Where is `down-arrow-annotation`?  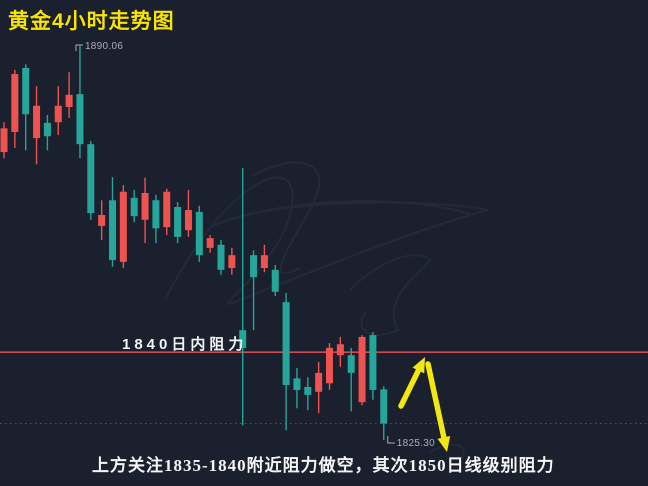
down-arrow-annotation is located at coordinates (438, 406).